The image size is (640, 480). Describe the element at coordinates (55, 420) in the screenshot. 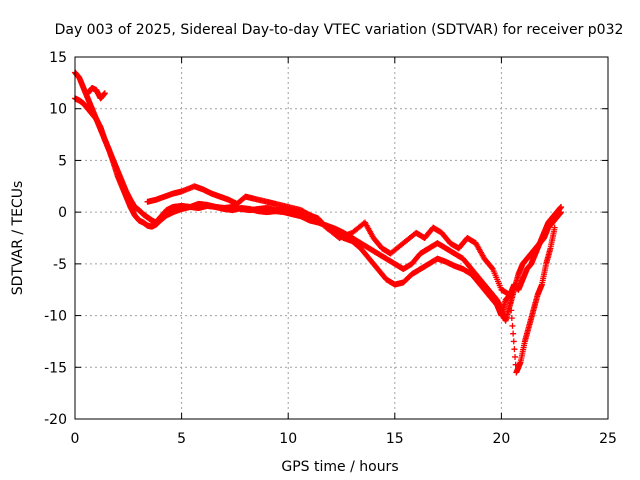

I see `y-tick-label: -20` at that location.